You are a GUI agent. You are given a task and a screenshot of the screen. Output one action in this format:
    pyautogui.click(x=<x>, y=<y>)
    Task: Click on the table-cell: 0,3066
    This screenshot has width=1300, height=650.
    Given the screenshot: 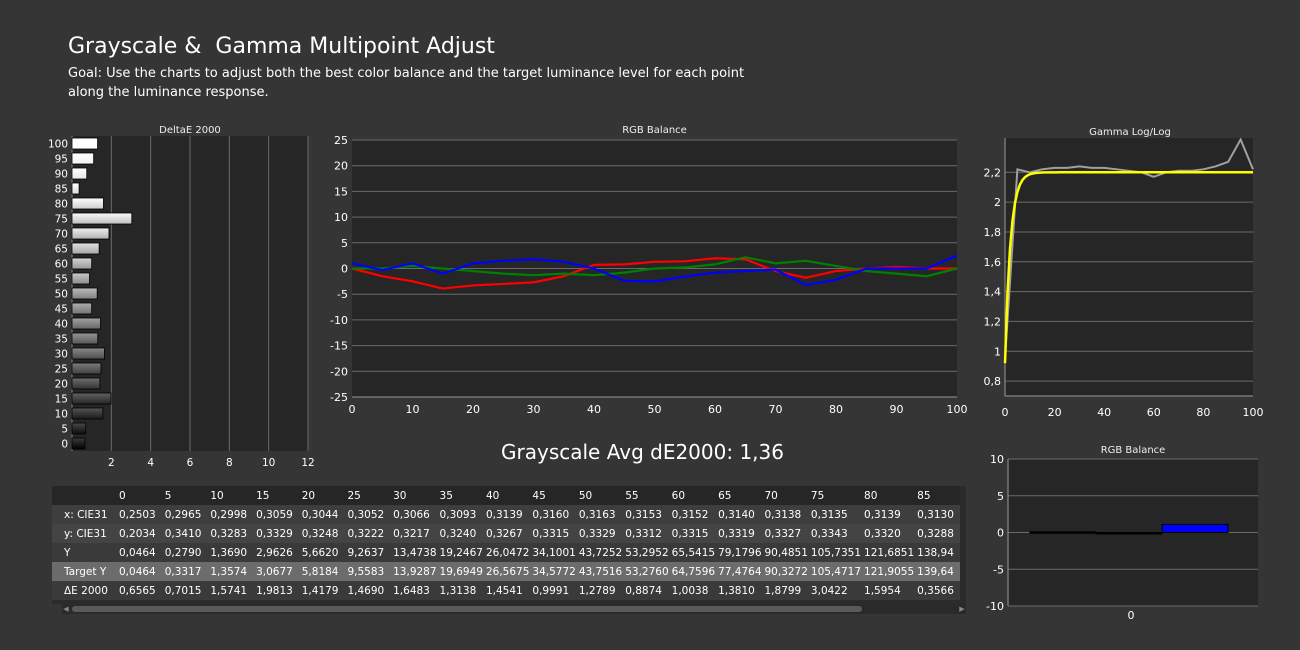 What is the action you would take?
    pyautogui.click(x=413, y=514)
    